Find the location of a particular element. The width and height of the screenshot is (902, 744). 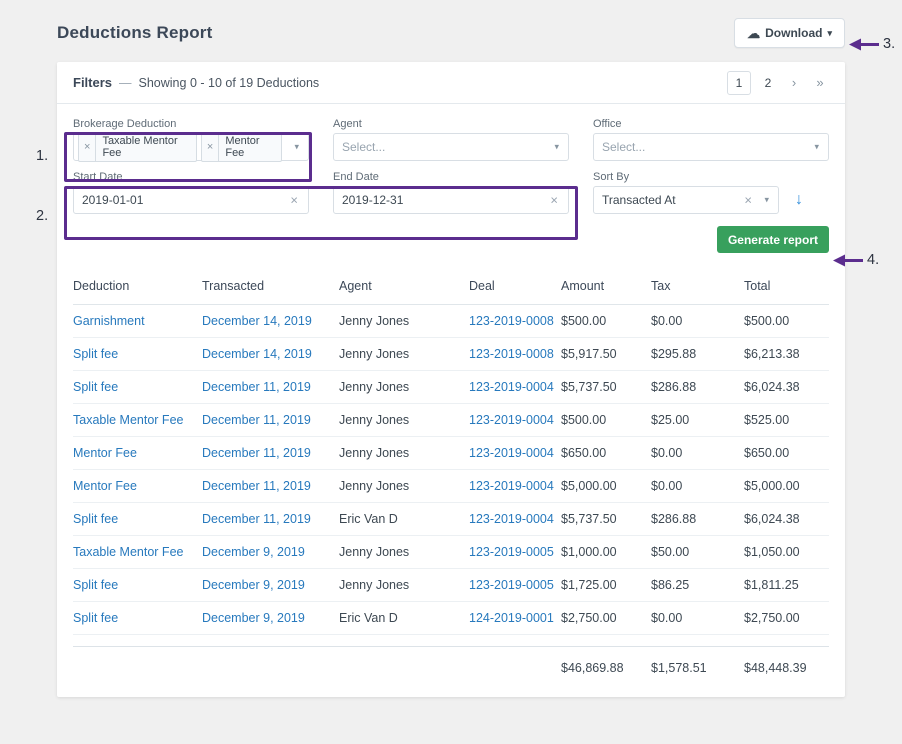

sort-by-label: Sort By is located at coordinates (611, 177).